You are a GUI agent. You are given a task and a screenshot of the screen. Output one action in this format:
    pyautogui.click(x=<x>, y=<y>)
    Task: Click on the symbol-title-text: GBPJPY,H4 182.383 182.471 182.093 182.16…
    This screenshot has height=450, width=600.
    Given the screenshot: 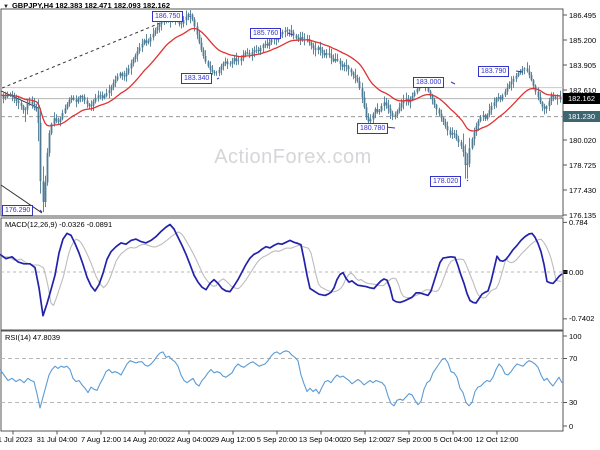 What is the action you would take?
    pyautogui.click(x=90, y=5)
    